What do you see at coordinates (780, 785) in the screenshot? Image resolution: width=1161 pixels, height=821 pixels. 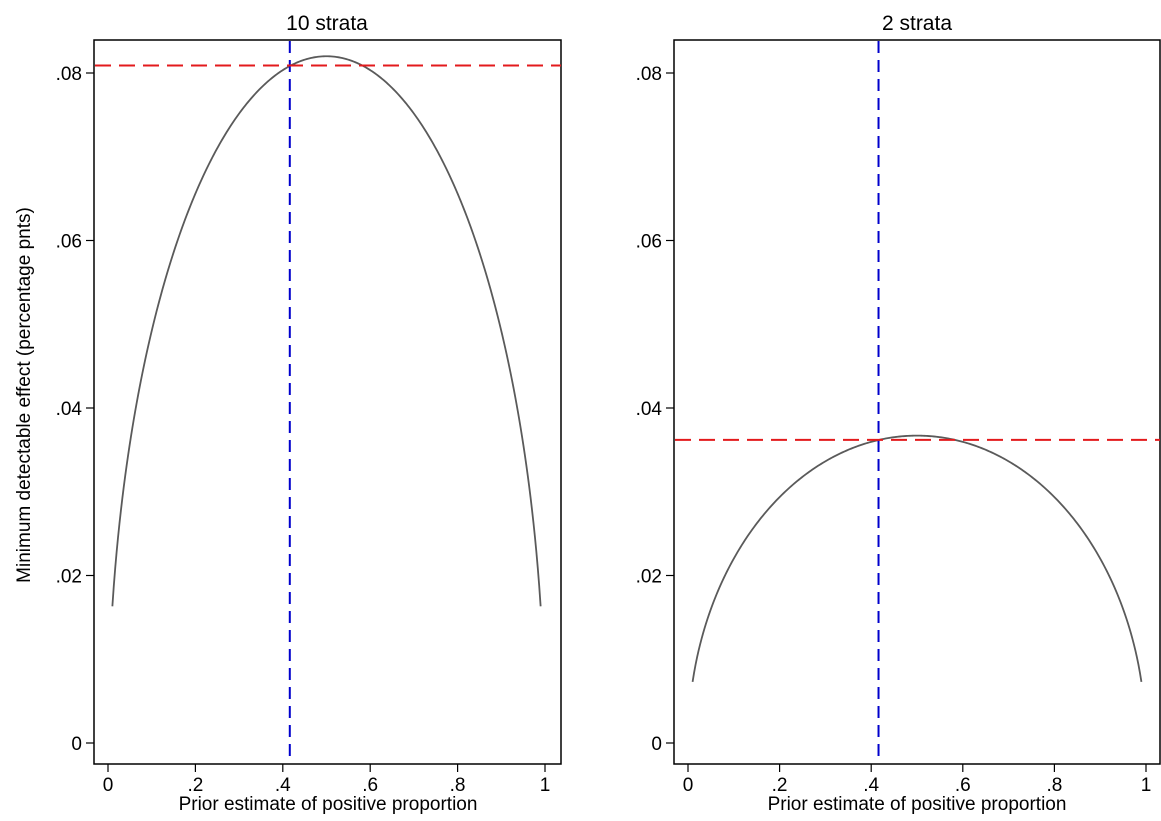 I see `x-tick-label-2-strata-1: .2` at bounding box center [780, 785].